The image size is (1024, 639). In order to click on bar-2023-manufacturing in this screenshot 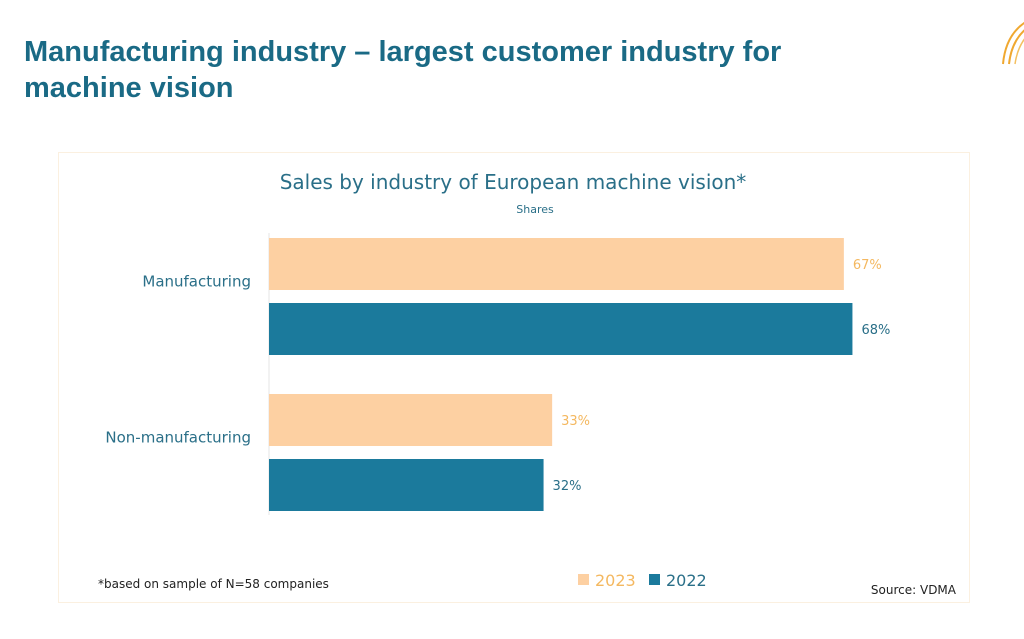, I will do `click(556, 264)`.